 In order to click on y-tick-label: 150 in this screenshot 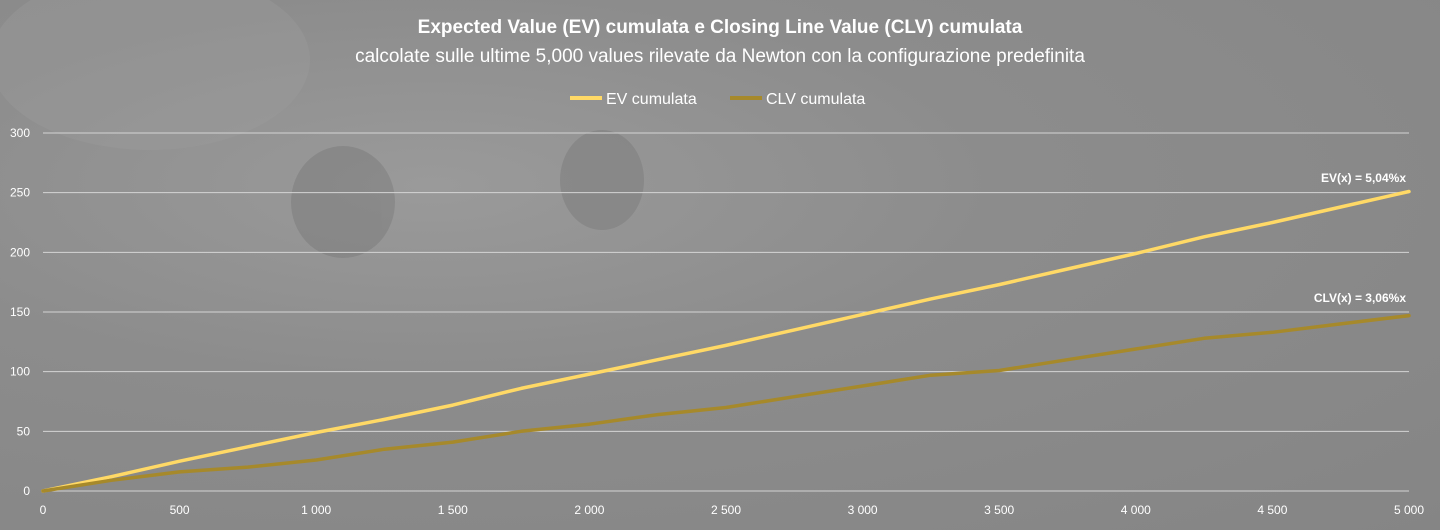, I will do `click(20, 312)`.